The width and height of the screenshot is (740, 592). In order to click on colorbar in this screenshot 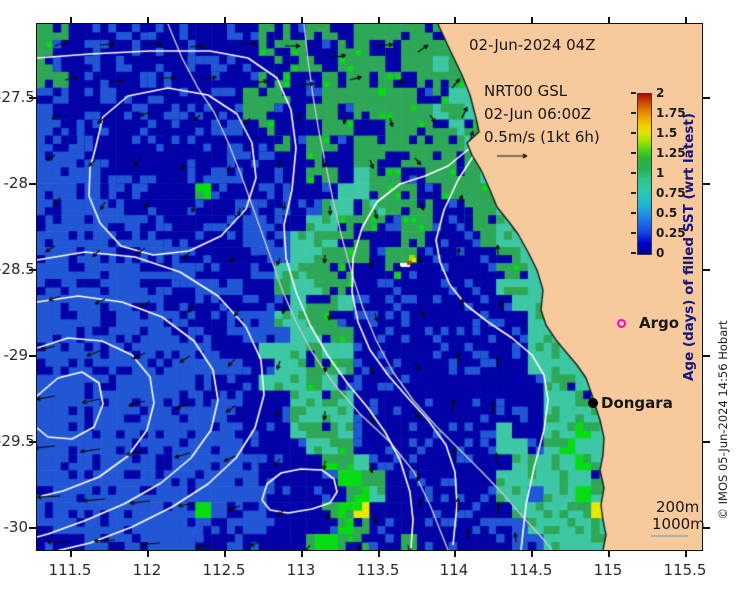, I will do `click(644, 174)`.